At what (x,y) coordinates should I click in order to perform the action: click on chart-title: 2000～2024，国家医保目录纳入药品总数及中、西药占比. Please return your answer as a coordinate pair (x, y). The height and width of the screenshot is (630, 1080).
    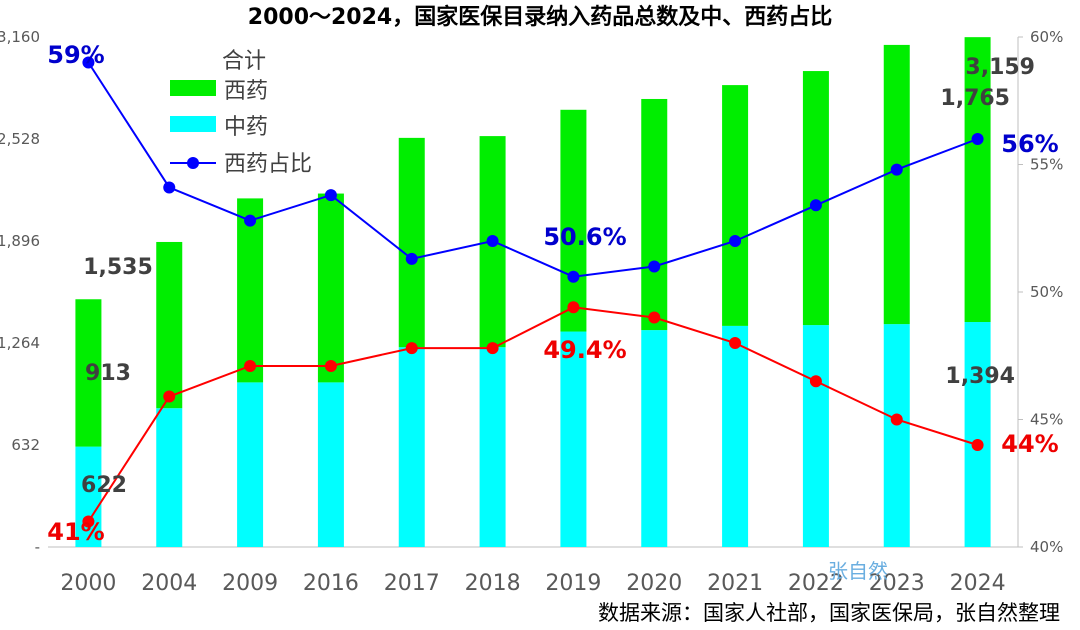
    Looking at the image, I should click on (540, 17).